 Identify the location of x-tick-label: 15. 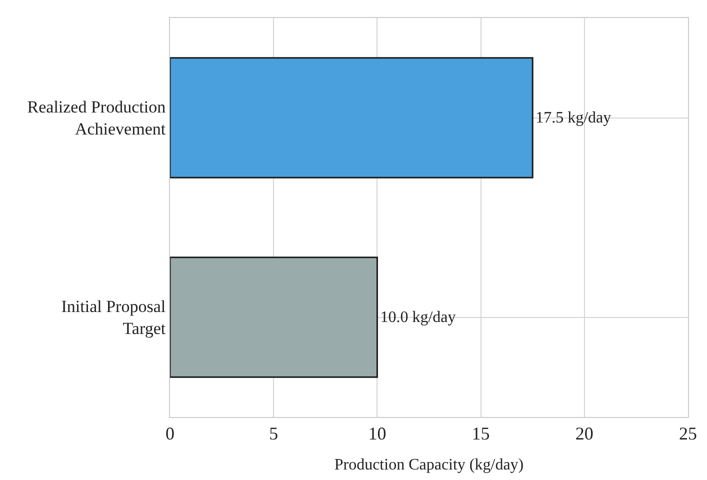
(481, 434).